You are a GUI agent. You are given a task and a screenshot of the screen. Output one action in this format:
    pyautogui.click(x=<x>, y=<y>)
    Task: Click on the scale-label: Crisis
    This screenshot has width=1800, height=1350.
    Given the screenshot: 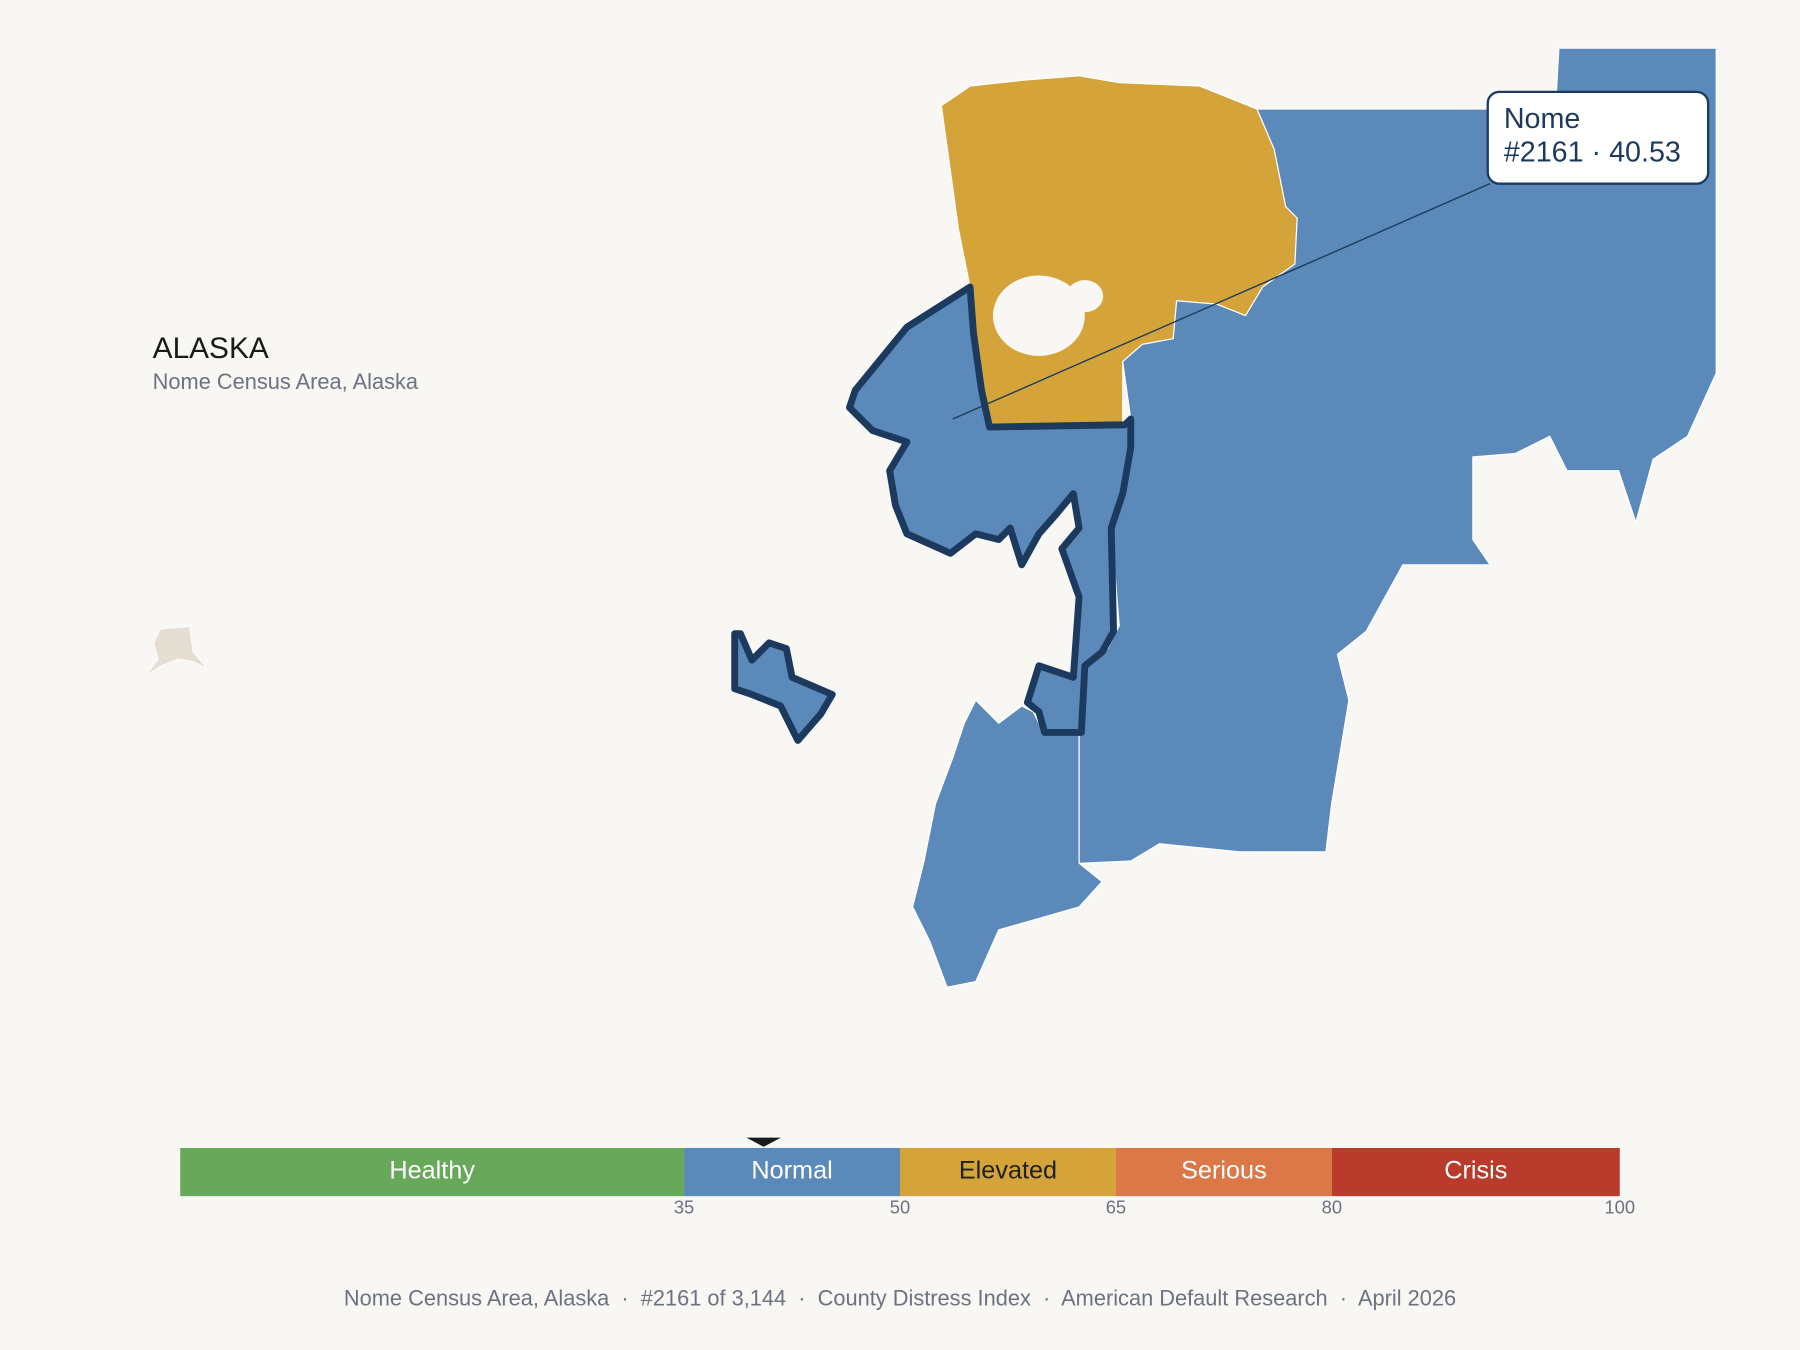 What is the action you would take?
    pyautogui.click(x=1475, y=1171)
    